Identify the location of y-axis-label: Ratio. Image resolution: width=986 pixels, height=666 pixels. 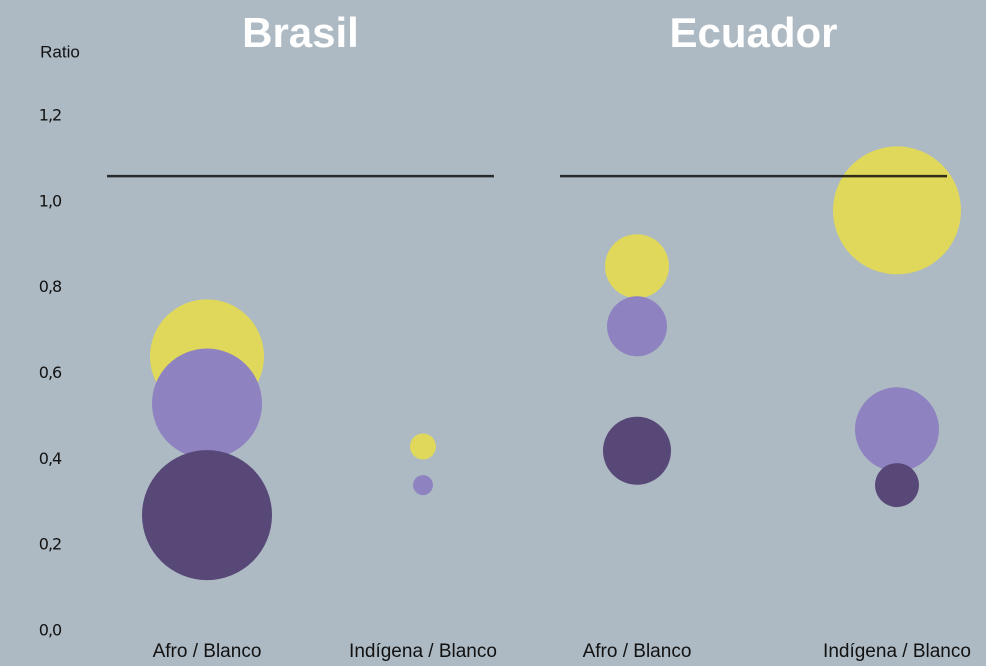
(60, 51).